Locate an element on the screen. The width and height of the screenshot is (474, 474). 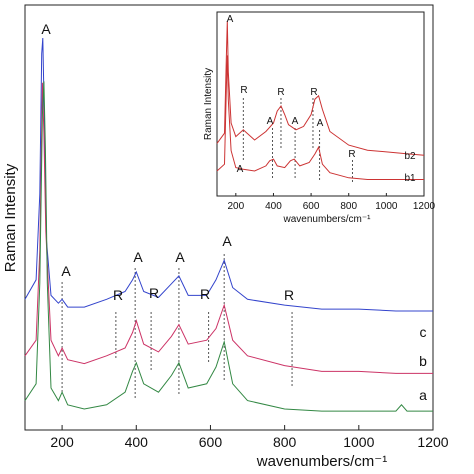
inset-annotation-r-240: R is located at coordinates (243, 90).